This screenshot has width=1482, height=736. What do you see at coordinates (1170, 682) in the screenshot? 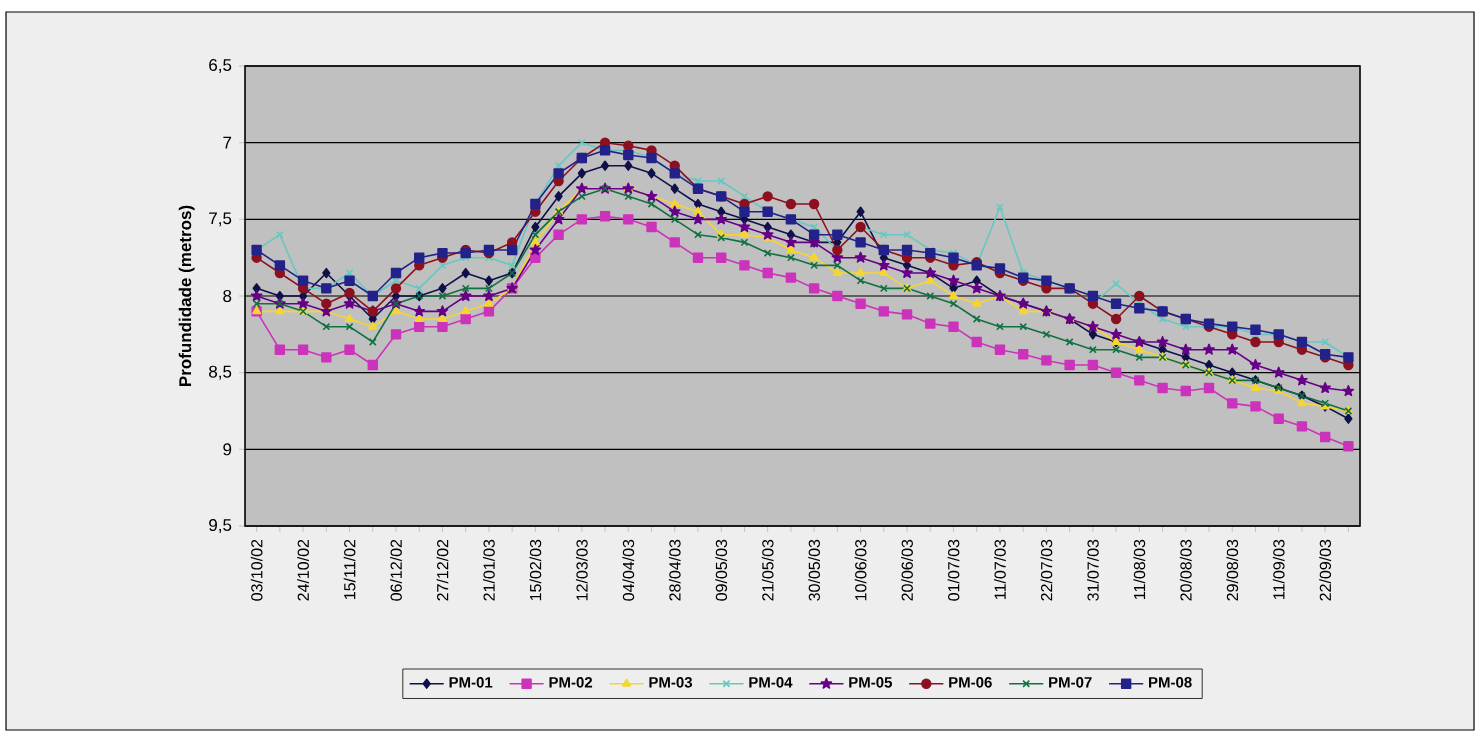
I see `legend-label: PM-08` at bounding box center [1170, 682].